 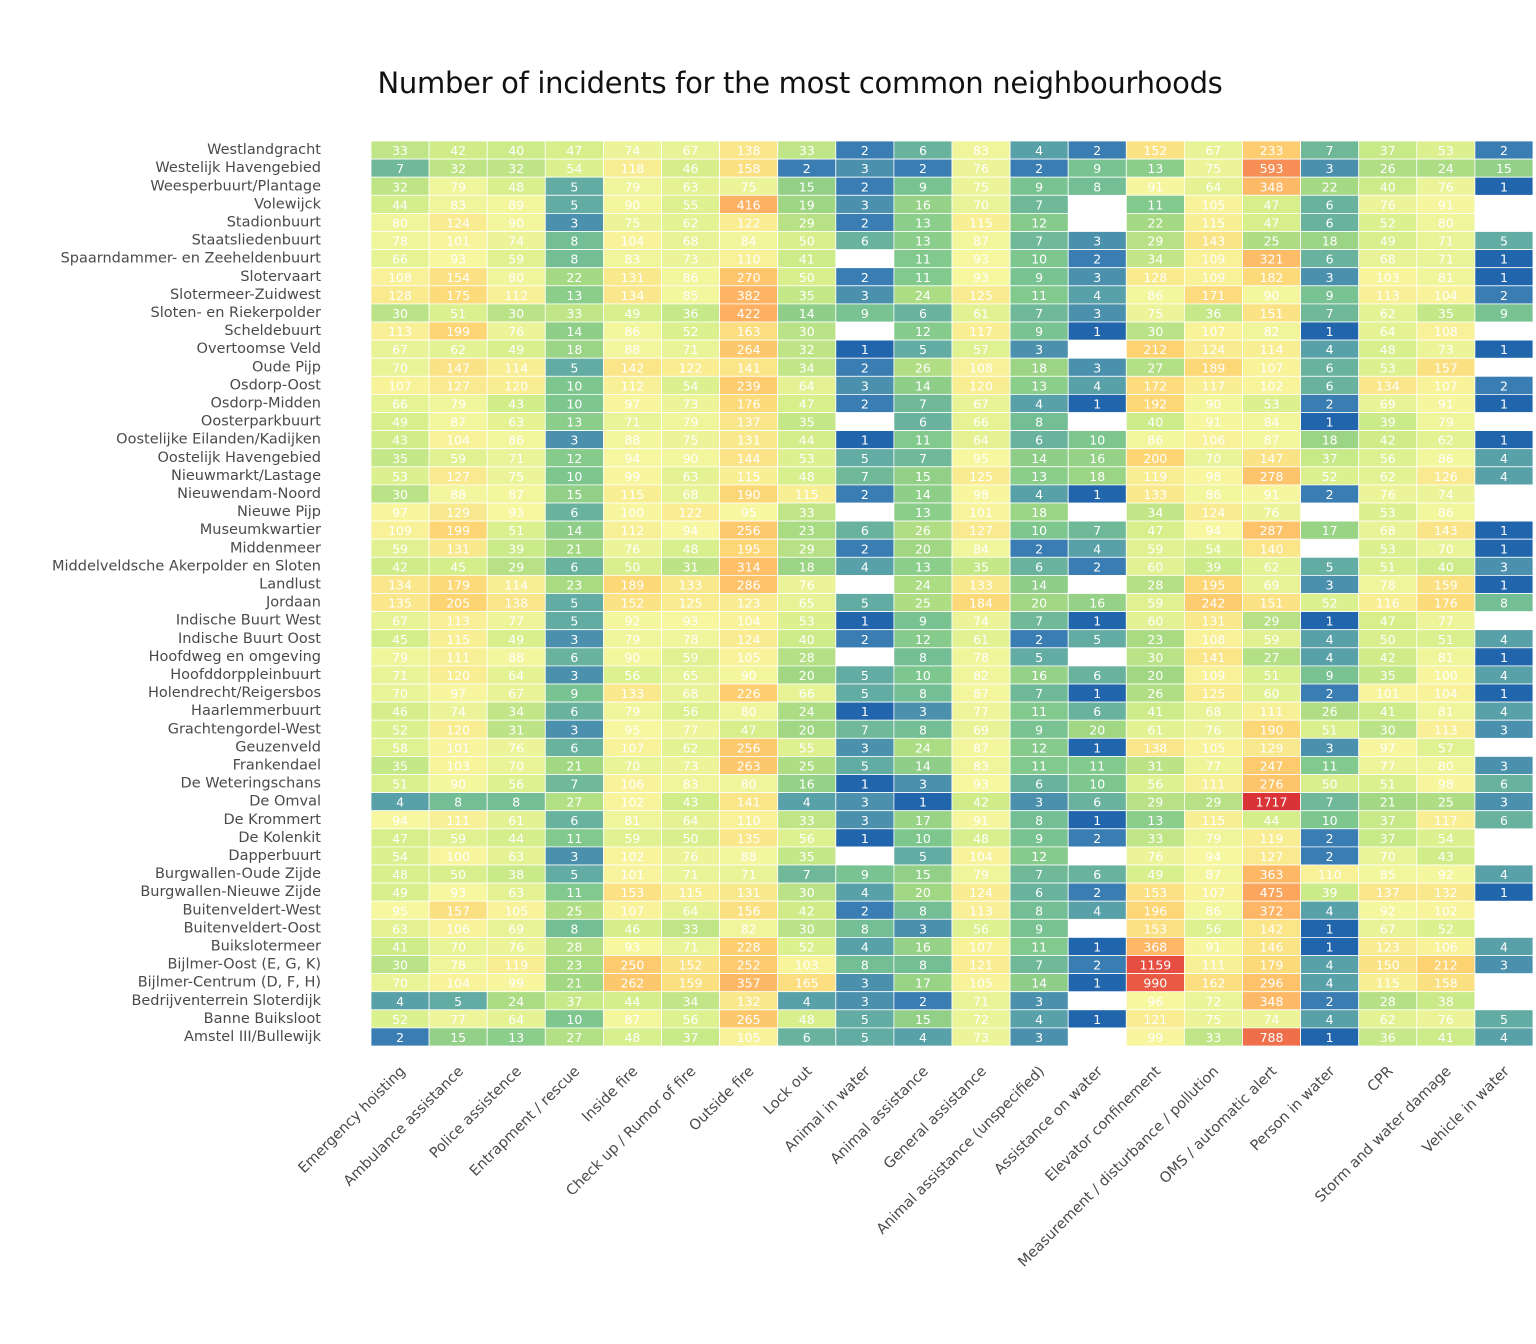 I want to click on cell-value-label: 62, so click(x=691, y=747).